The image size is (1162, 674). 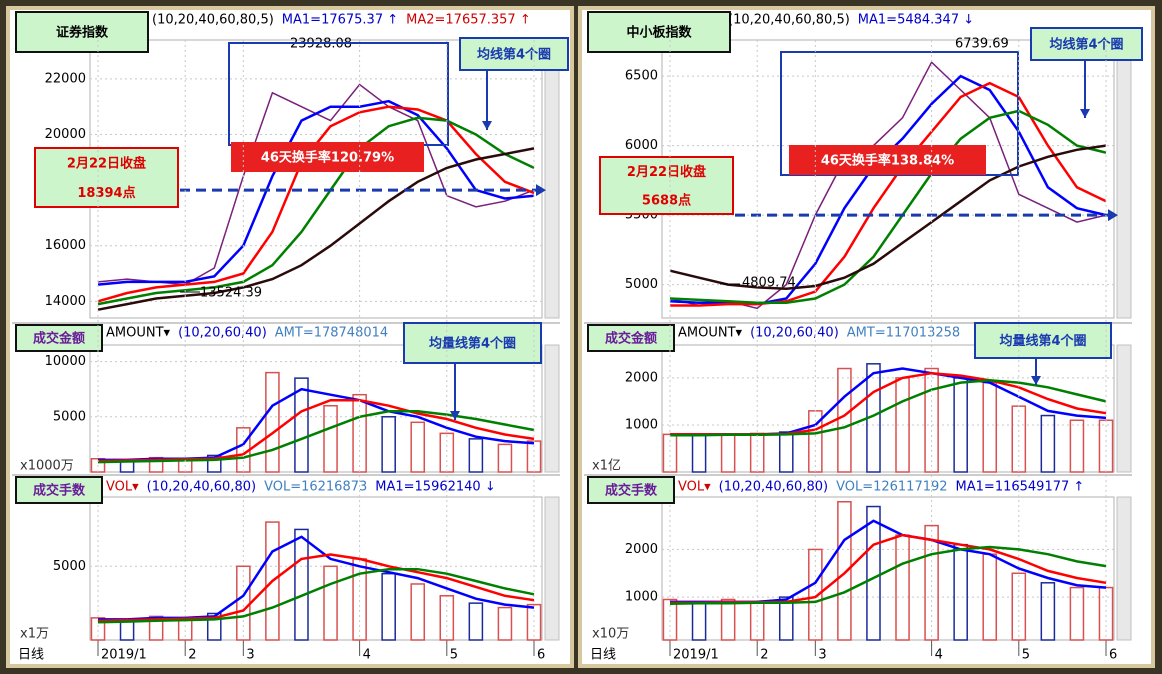 What do you see at coordinates (65, 134) in the screenshot?
I see `y-tick-label: 20000` at bounding box center [65, 134].